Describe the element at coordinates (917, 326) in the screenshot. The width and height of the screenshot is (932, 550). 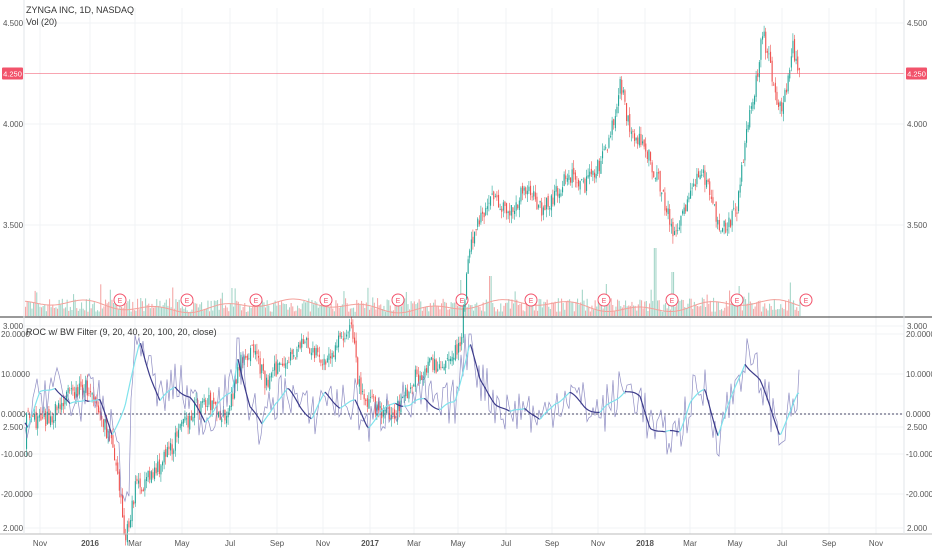
I see `y-tick-label-right: 3.000` at that location.